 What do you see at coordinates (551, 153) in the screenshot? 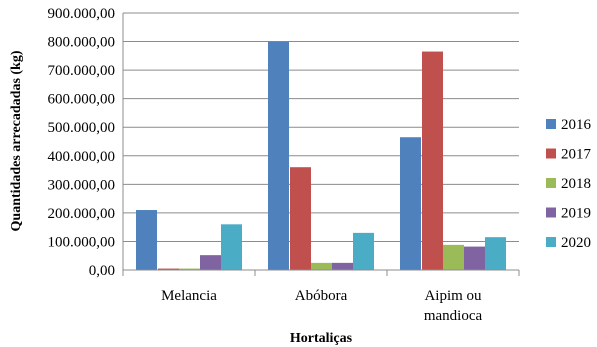
I see `legend-swatch-2017` at bounding box center [551, 153].